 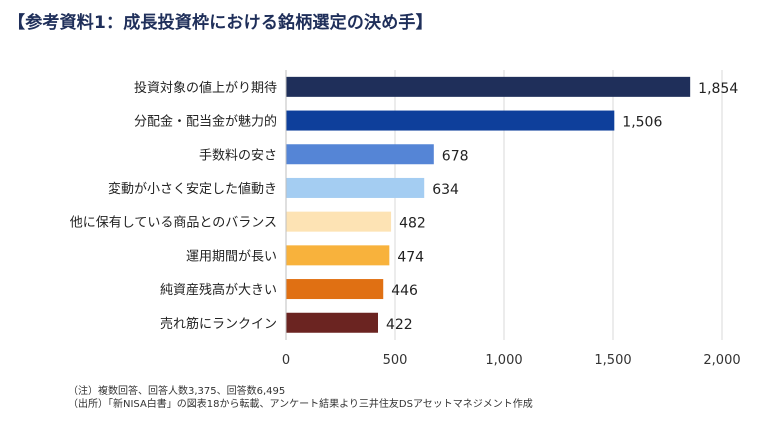 What do you see at coordinates (218, 290) in the screenshot?
I see `category-label: 純資産残高が大きい` at bounding box center [218, 290].